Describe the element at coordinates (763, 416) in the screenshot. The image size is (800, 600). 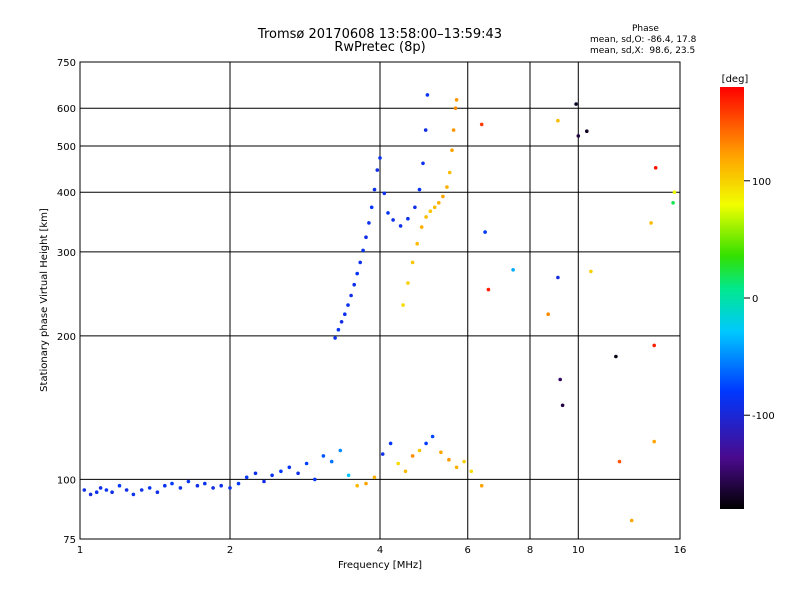
I see `colorbar-tick-label: -100` at that location.